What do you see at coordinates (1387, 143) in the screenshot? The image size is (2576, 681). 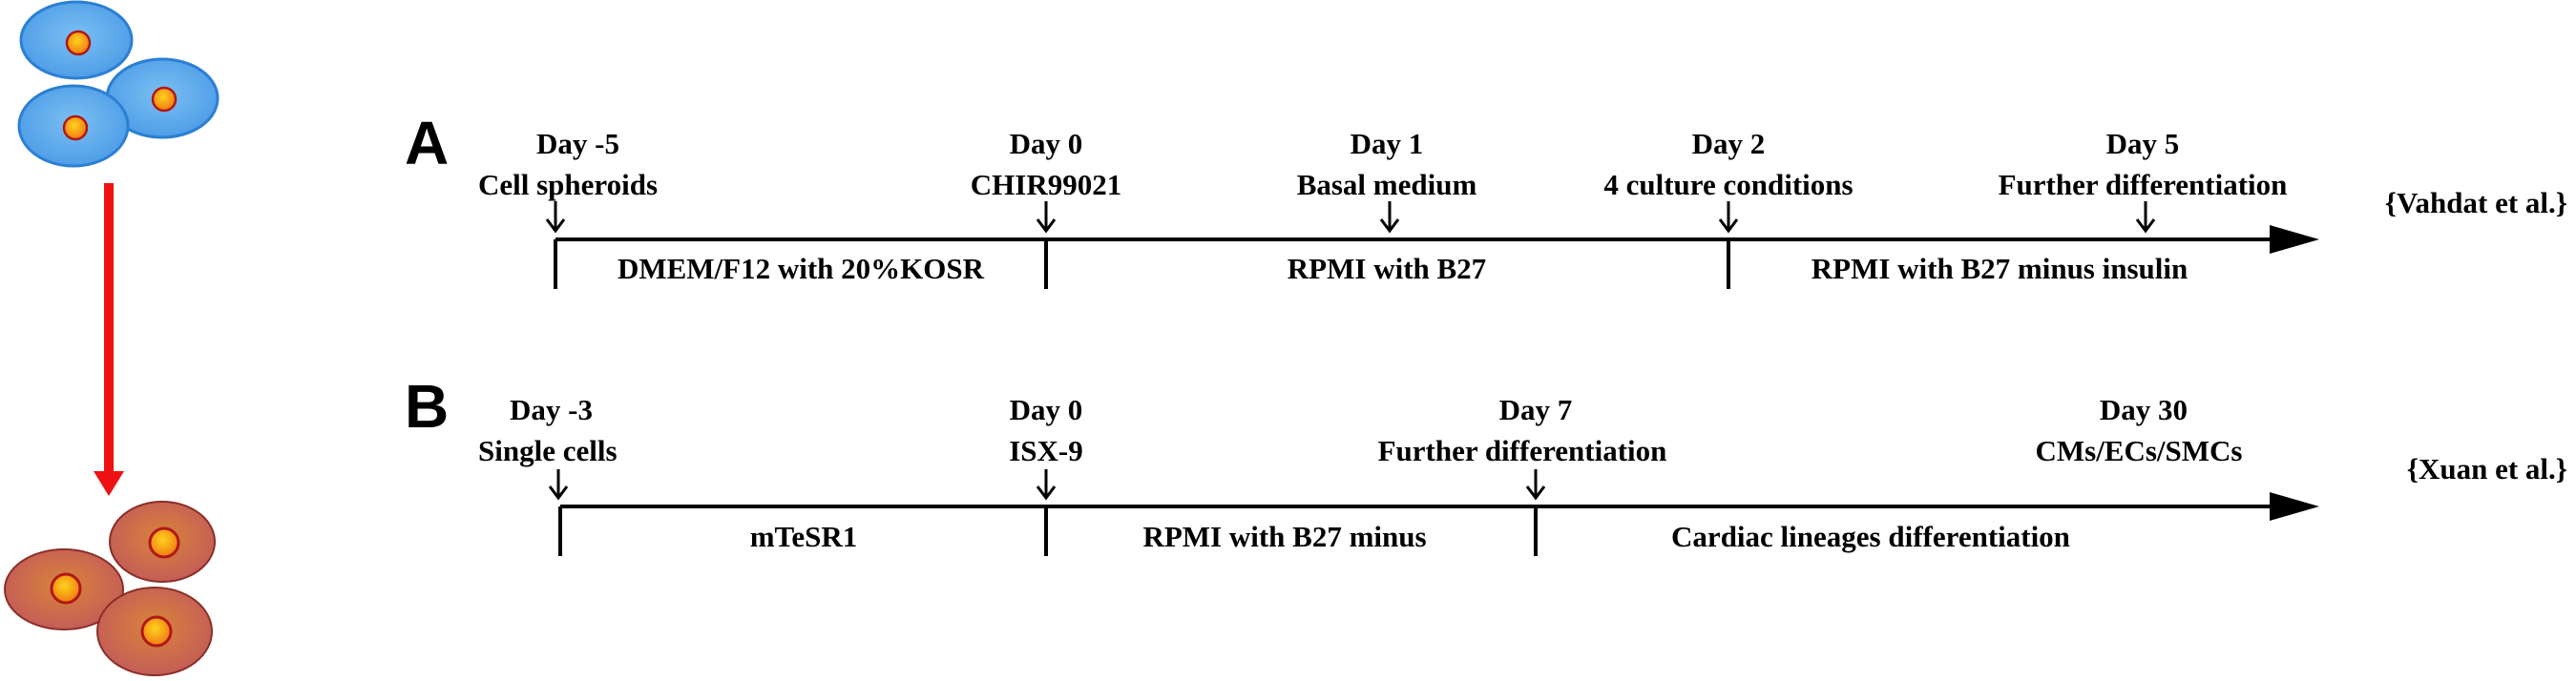 I see `event-day-label: Day 1` at bounding box center [1387, 143].